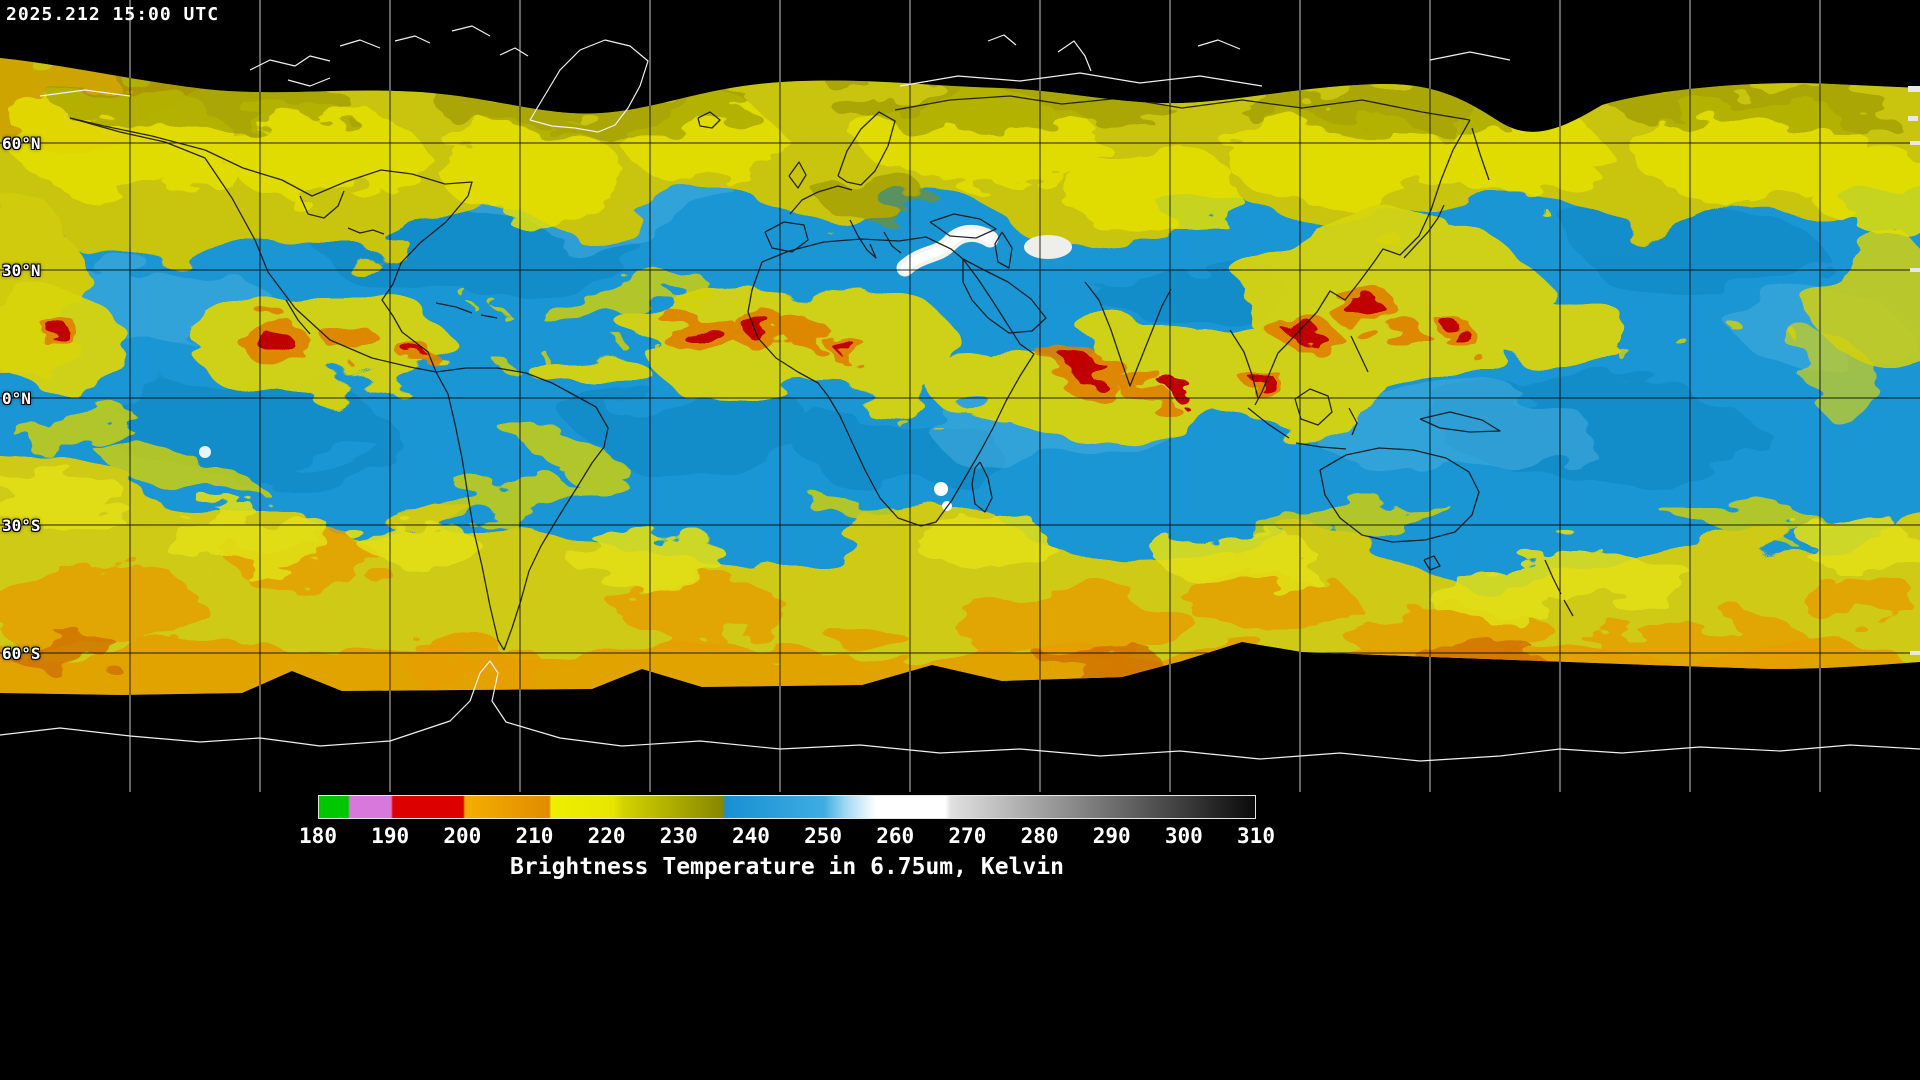 The image size is (1920, 1080). I want to click on colorbar-tick: 210, so click(534, 836).